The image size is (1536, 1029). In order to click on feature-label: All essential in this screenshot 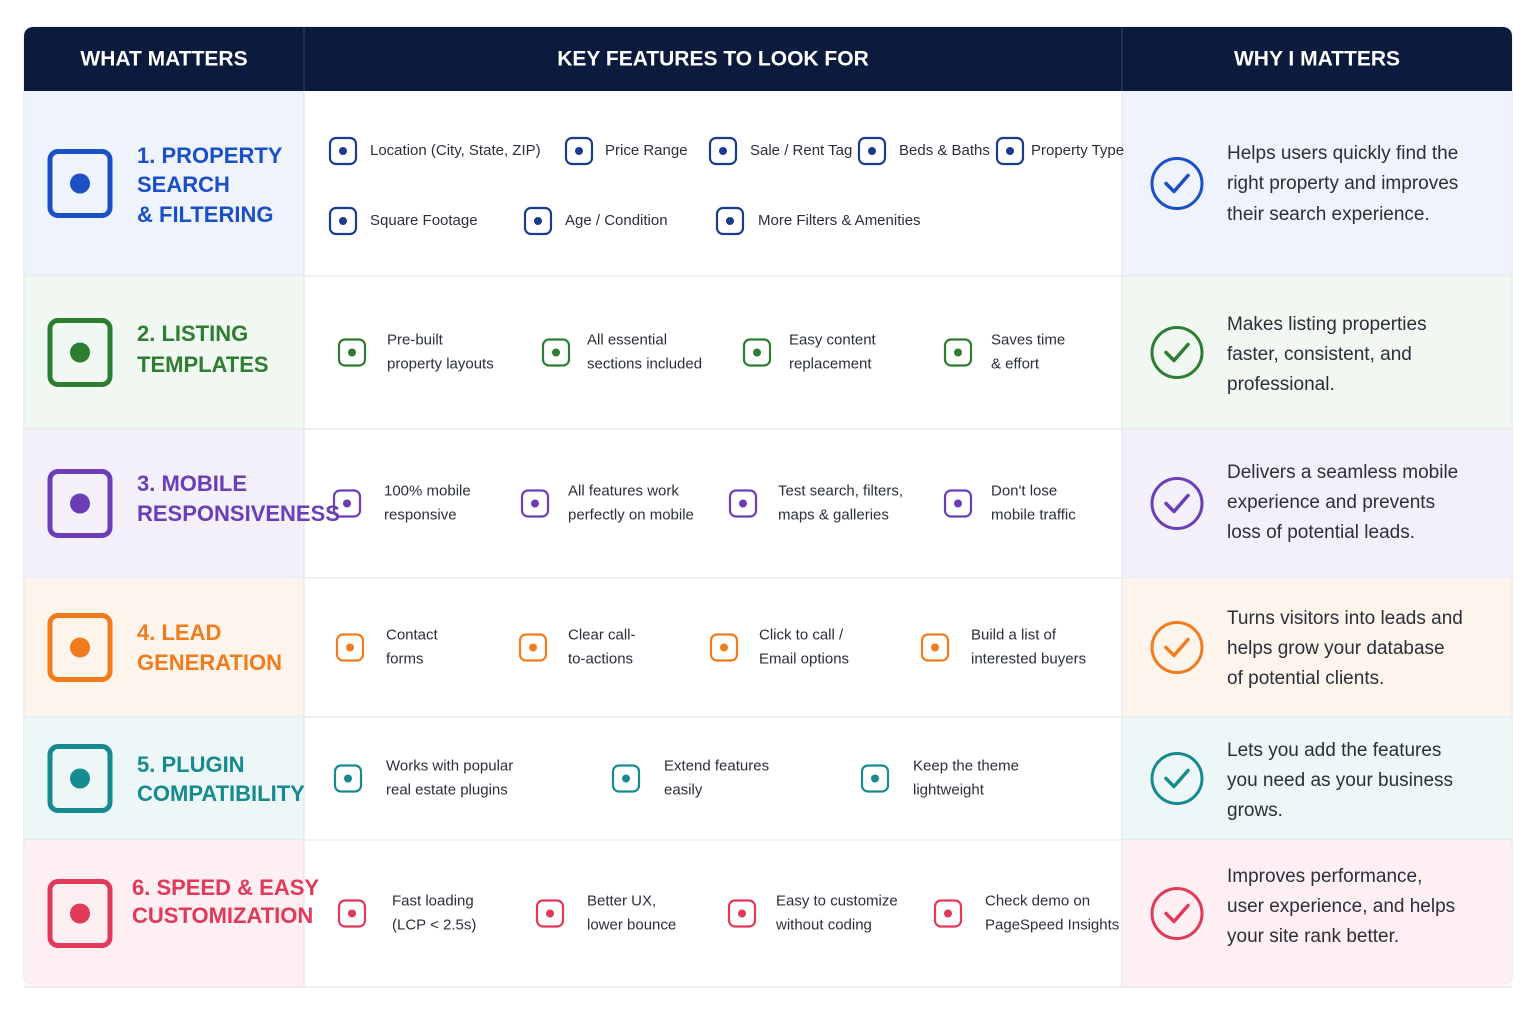, I will do `click(627, 339)`.